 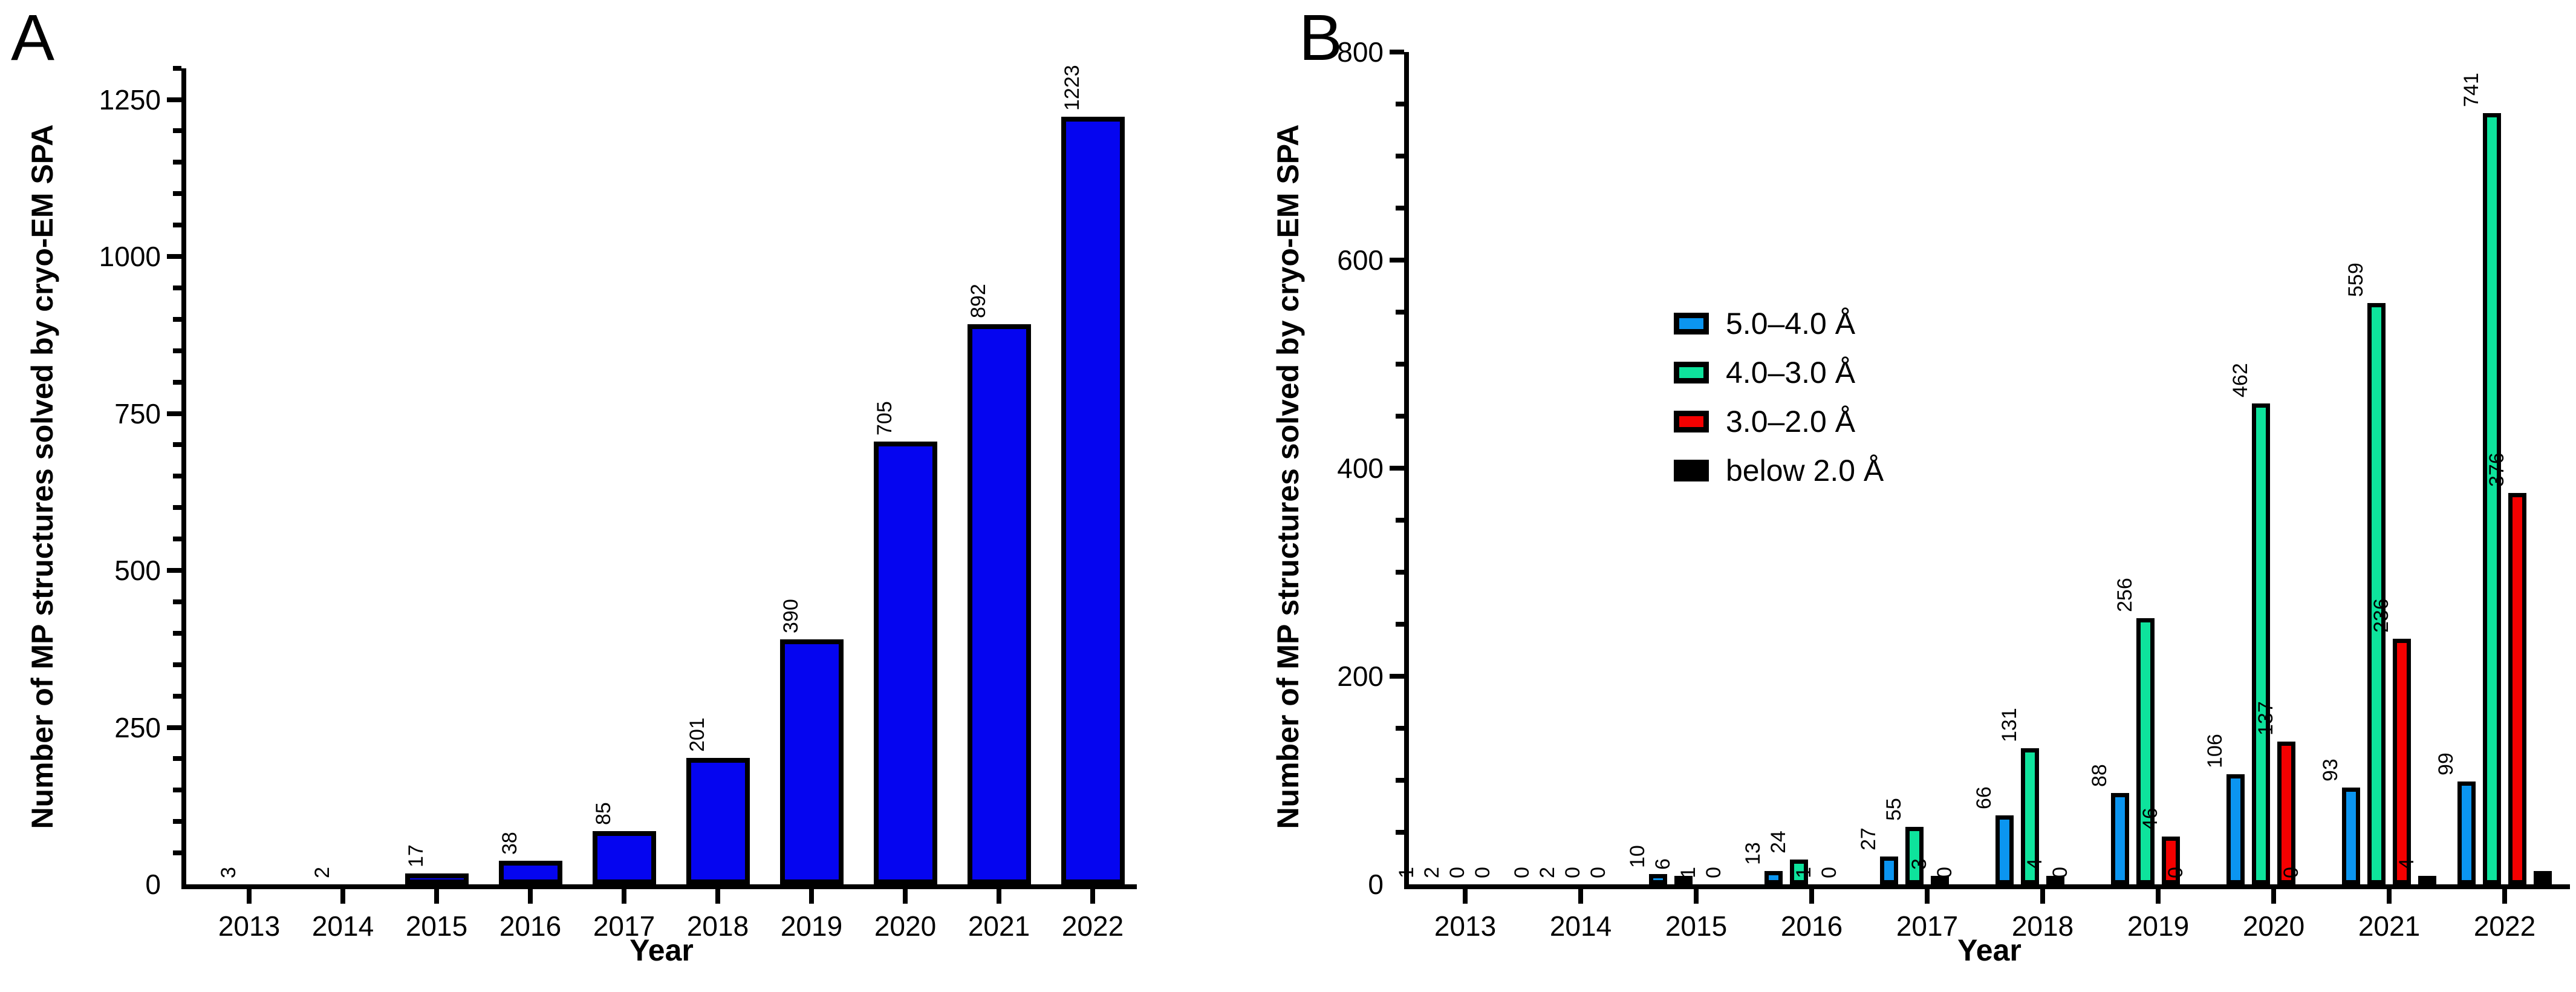 What do you see at coordinates (2241, 381) in the screenshot?
I see `bar-value-label: 462` at bounding box center [2241, 381].